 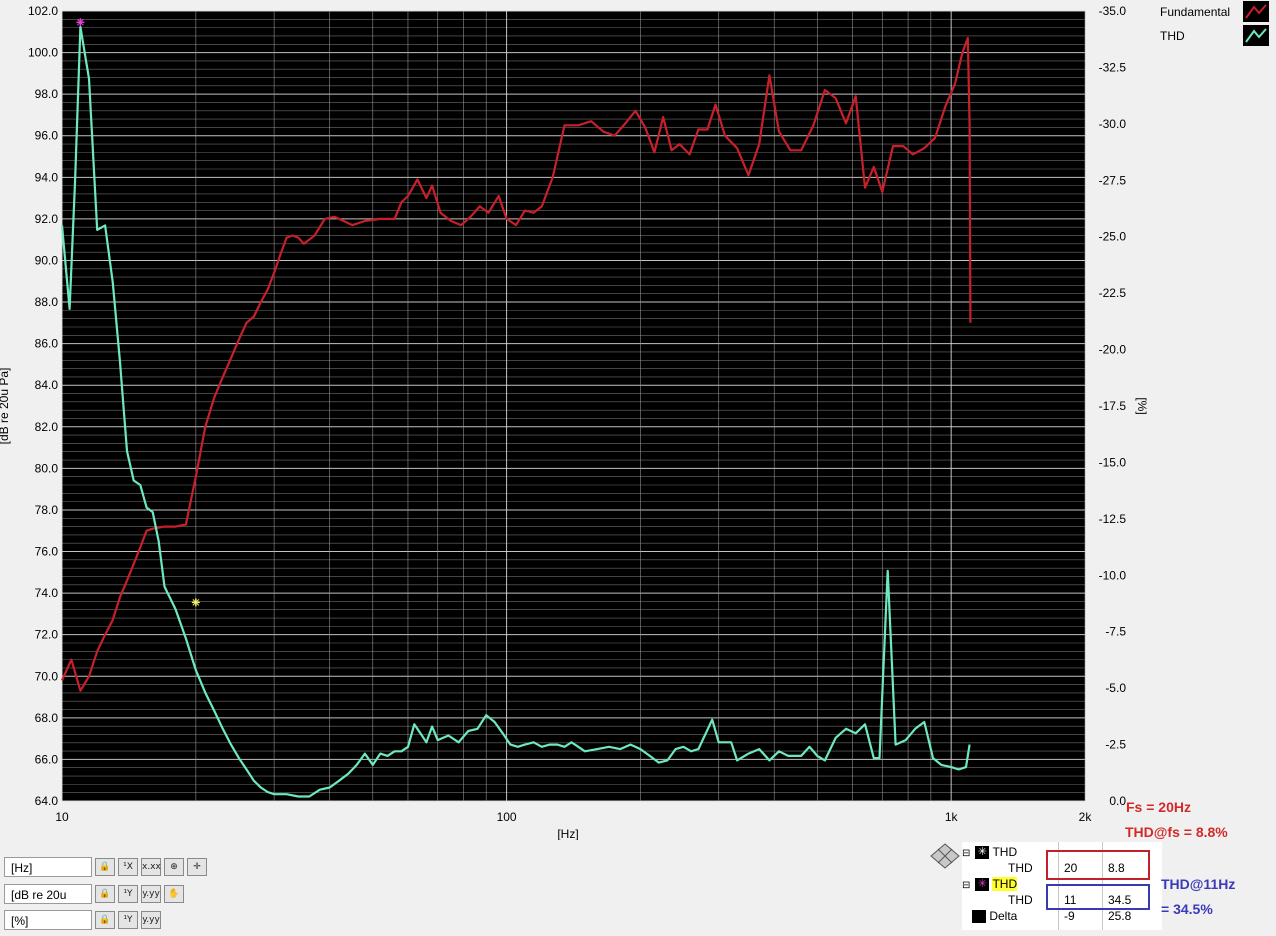 I want to click on y-left-autoscale-button: ¹Y, so click(x=128, y=894).